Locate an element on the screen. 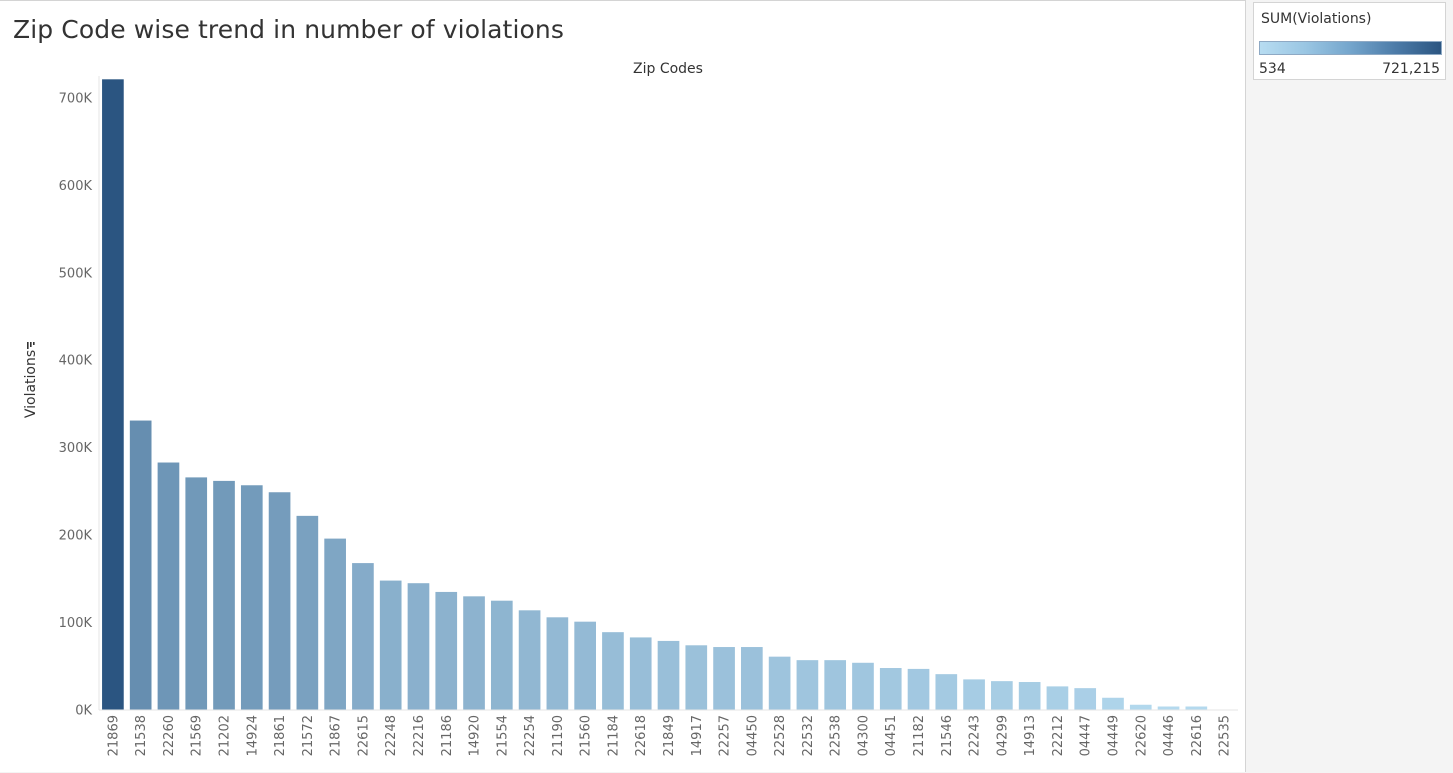 Image resolution: width=1453 pixels, height=773 pixels. x-tick-label: 21190 is located at coordinates (558, 735).